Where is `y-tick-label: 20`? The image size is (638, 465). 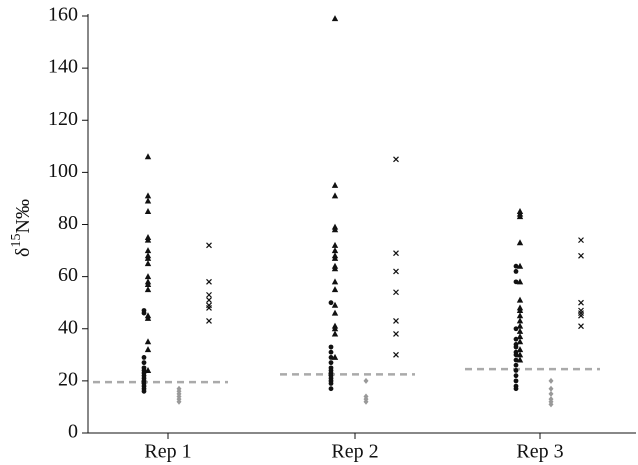
y-tick-label: 20 is located at coordinates (68, 379).